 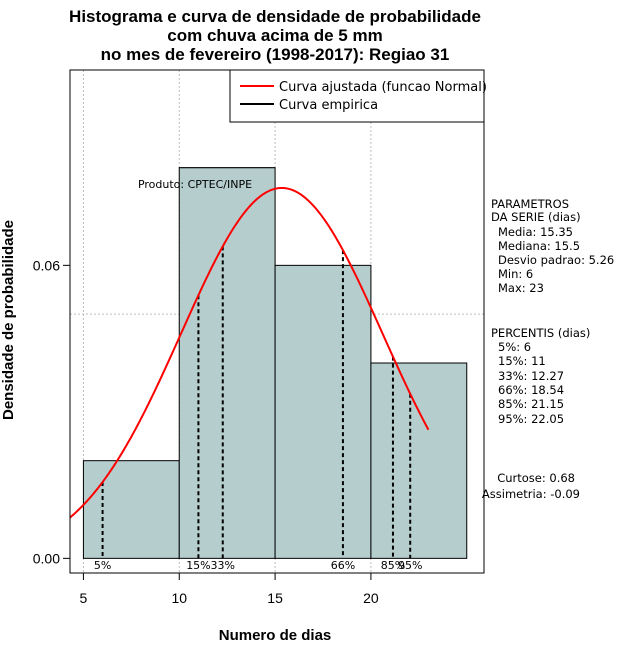 What do you see at coordinates (530, 204) in the screenshot?
I see `param-heading-1: PARAMETROS` at bounding box center [530, 204].